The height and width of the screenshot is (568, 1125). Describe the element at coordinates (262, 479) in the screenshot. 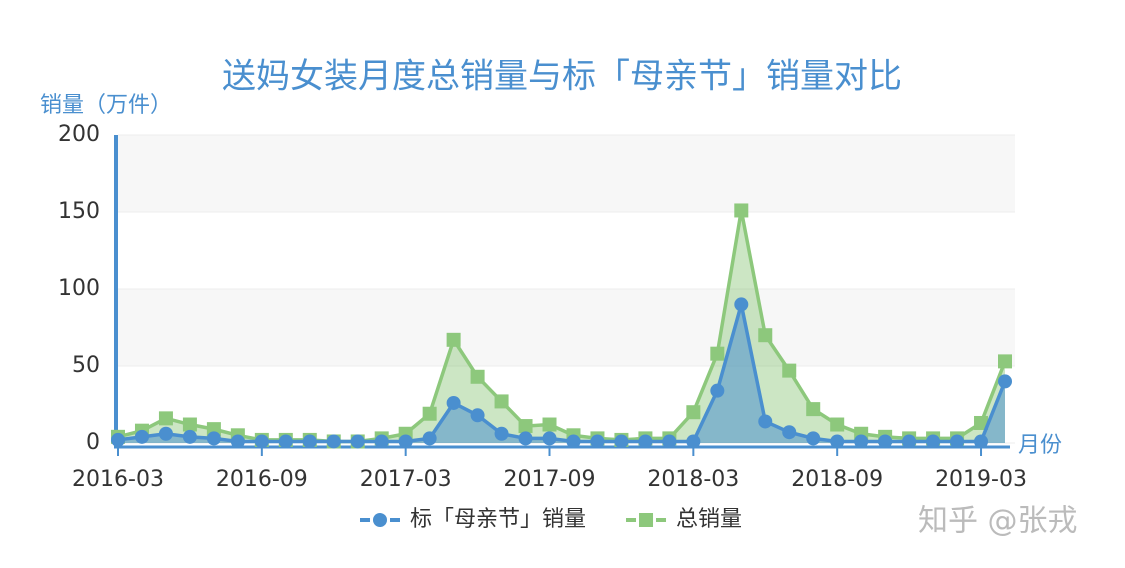

I see `x-tick-label: 2016-09` at that location.